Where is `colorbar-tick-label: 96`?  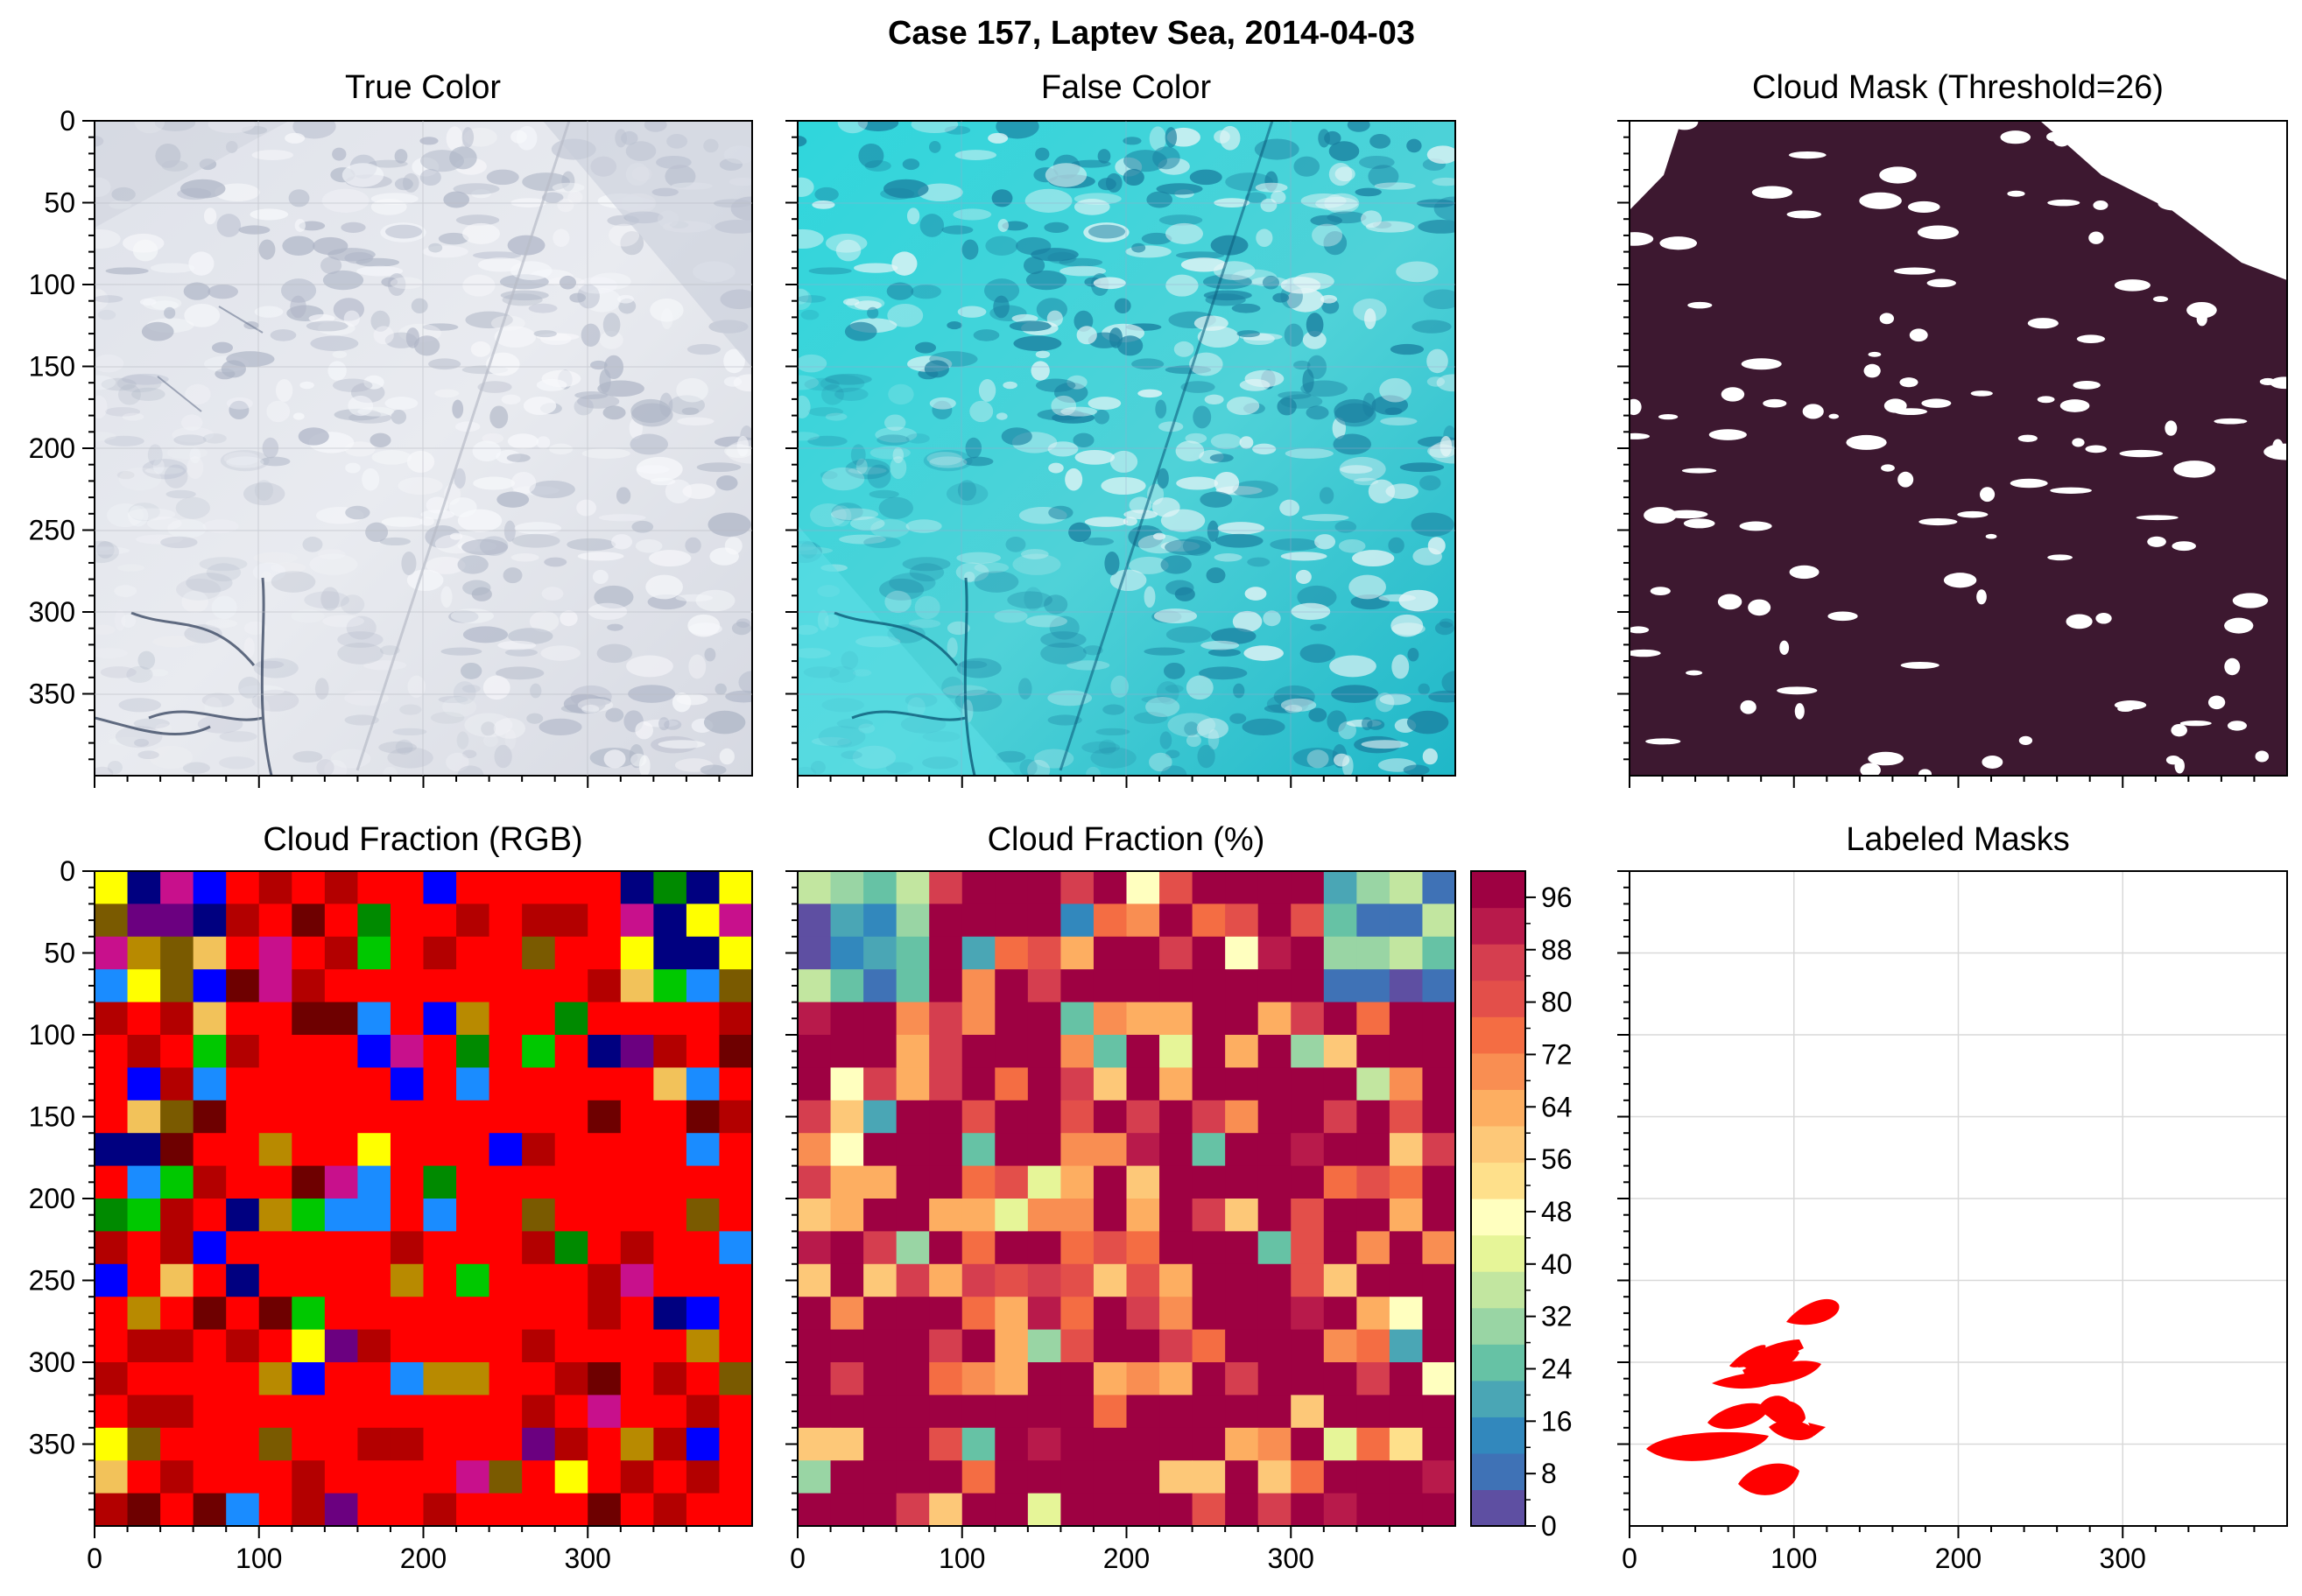 colorbar-tick-label: 96 is located at coordinates (1557, 898).